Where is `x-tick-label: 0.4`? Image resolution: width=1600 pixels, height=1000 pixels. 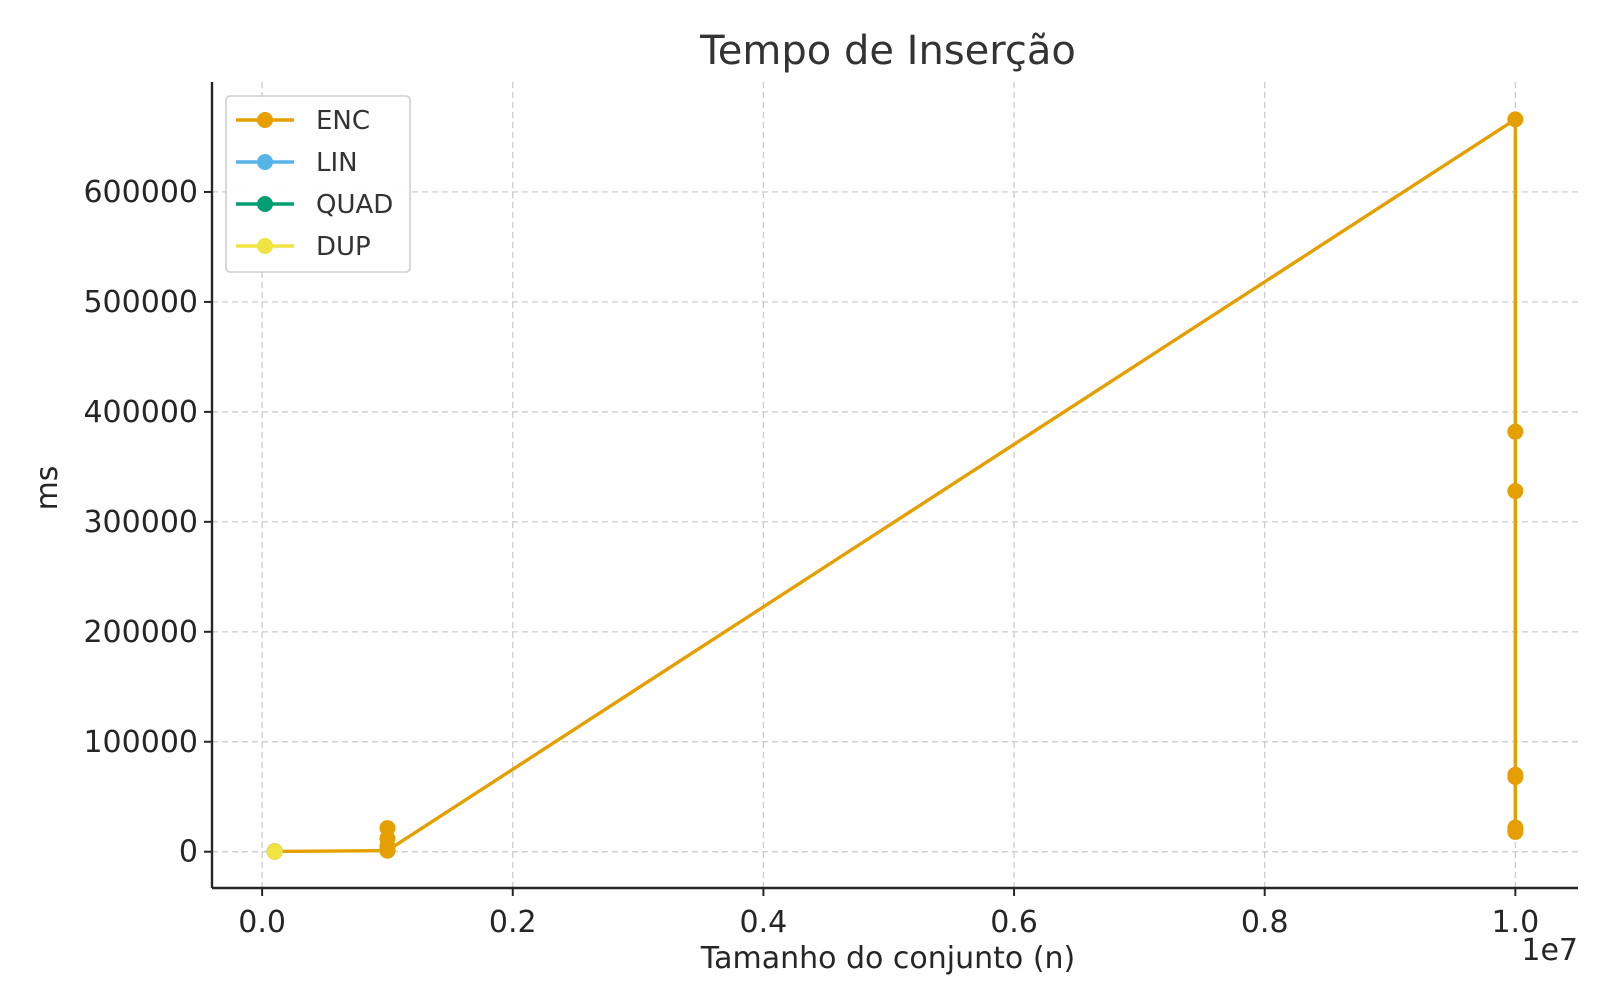 x-tick-label: 0.4 is located at coordinates (764, 922).